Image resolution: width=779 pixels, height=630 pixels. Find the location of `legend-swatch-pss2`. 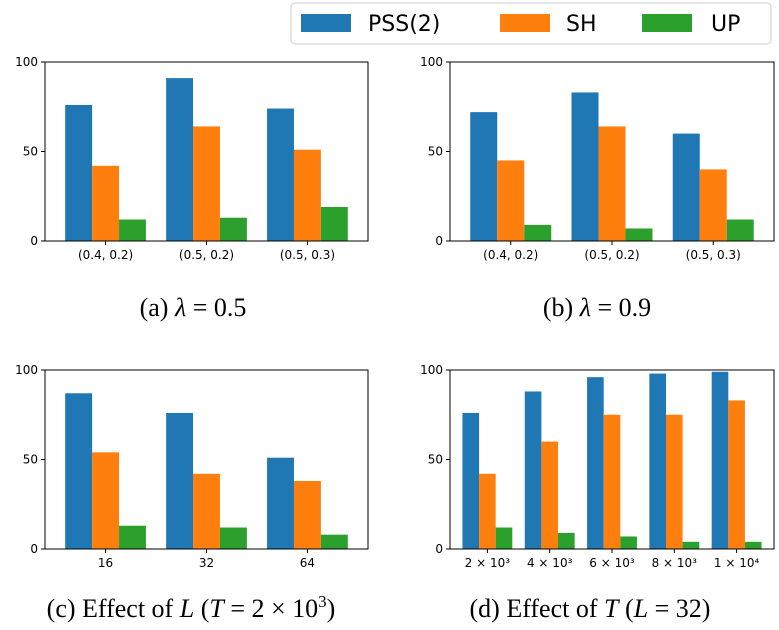

legend-swatch-pss2 is located at coordinates (326, 23).